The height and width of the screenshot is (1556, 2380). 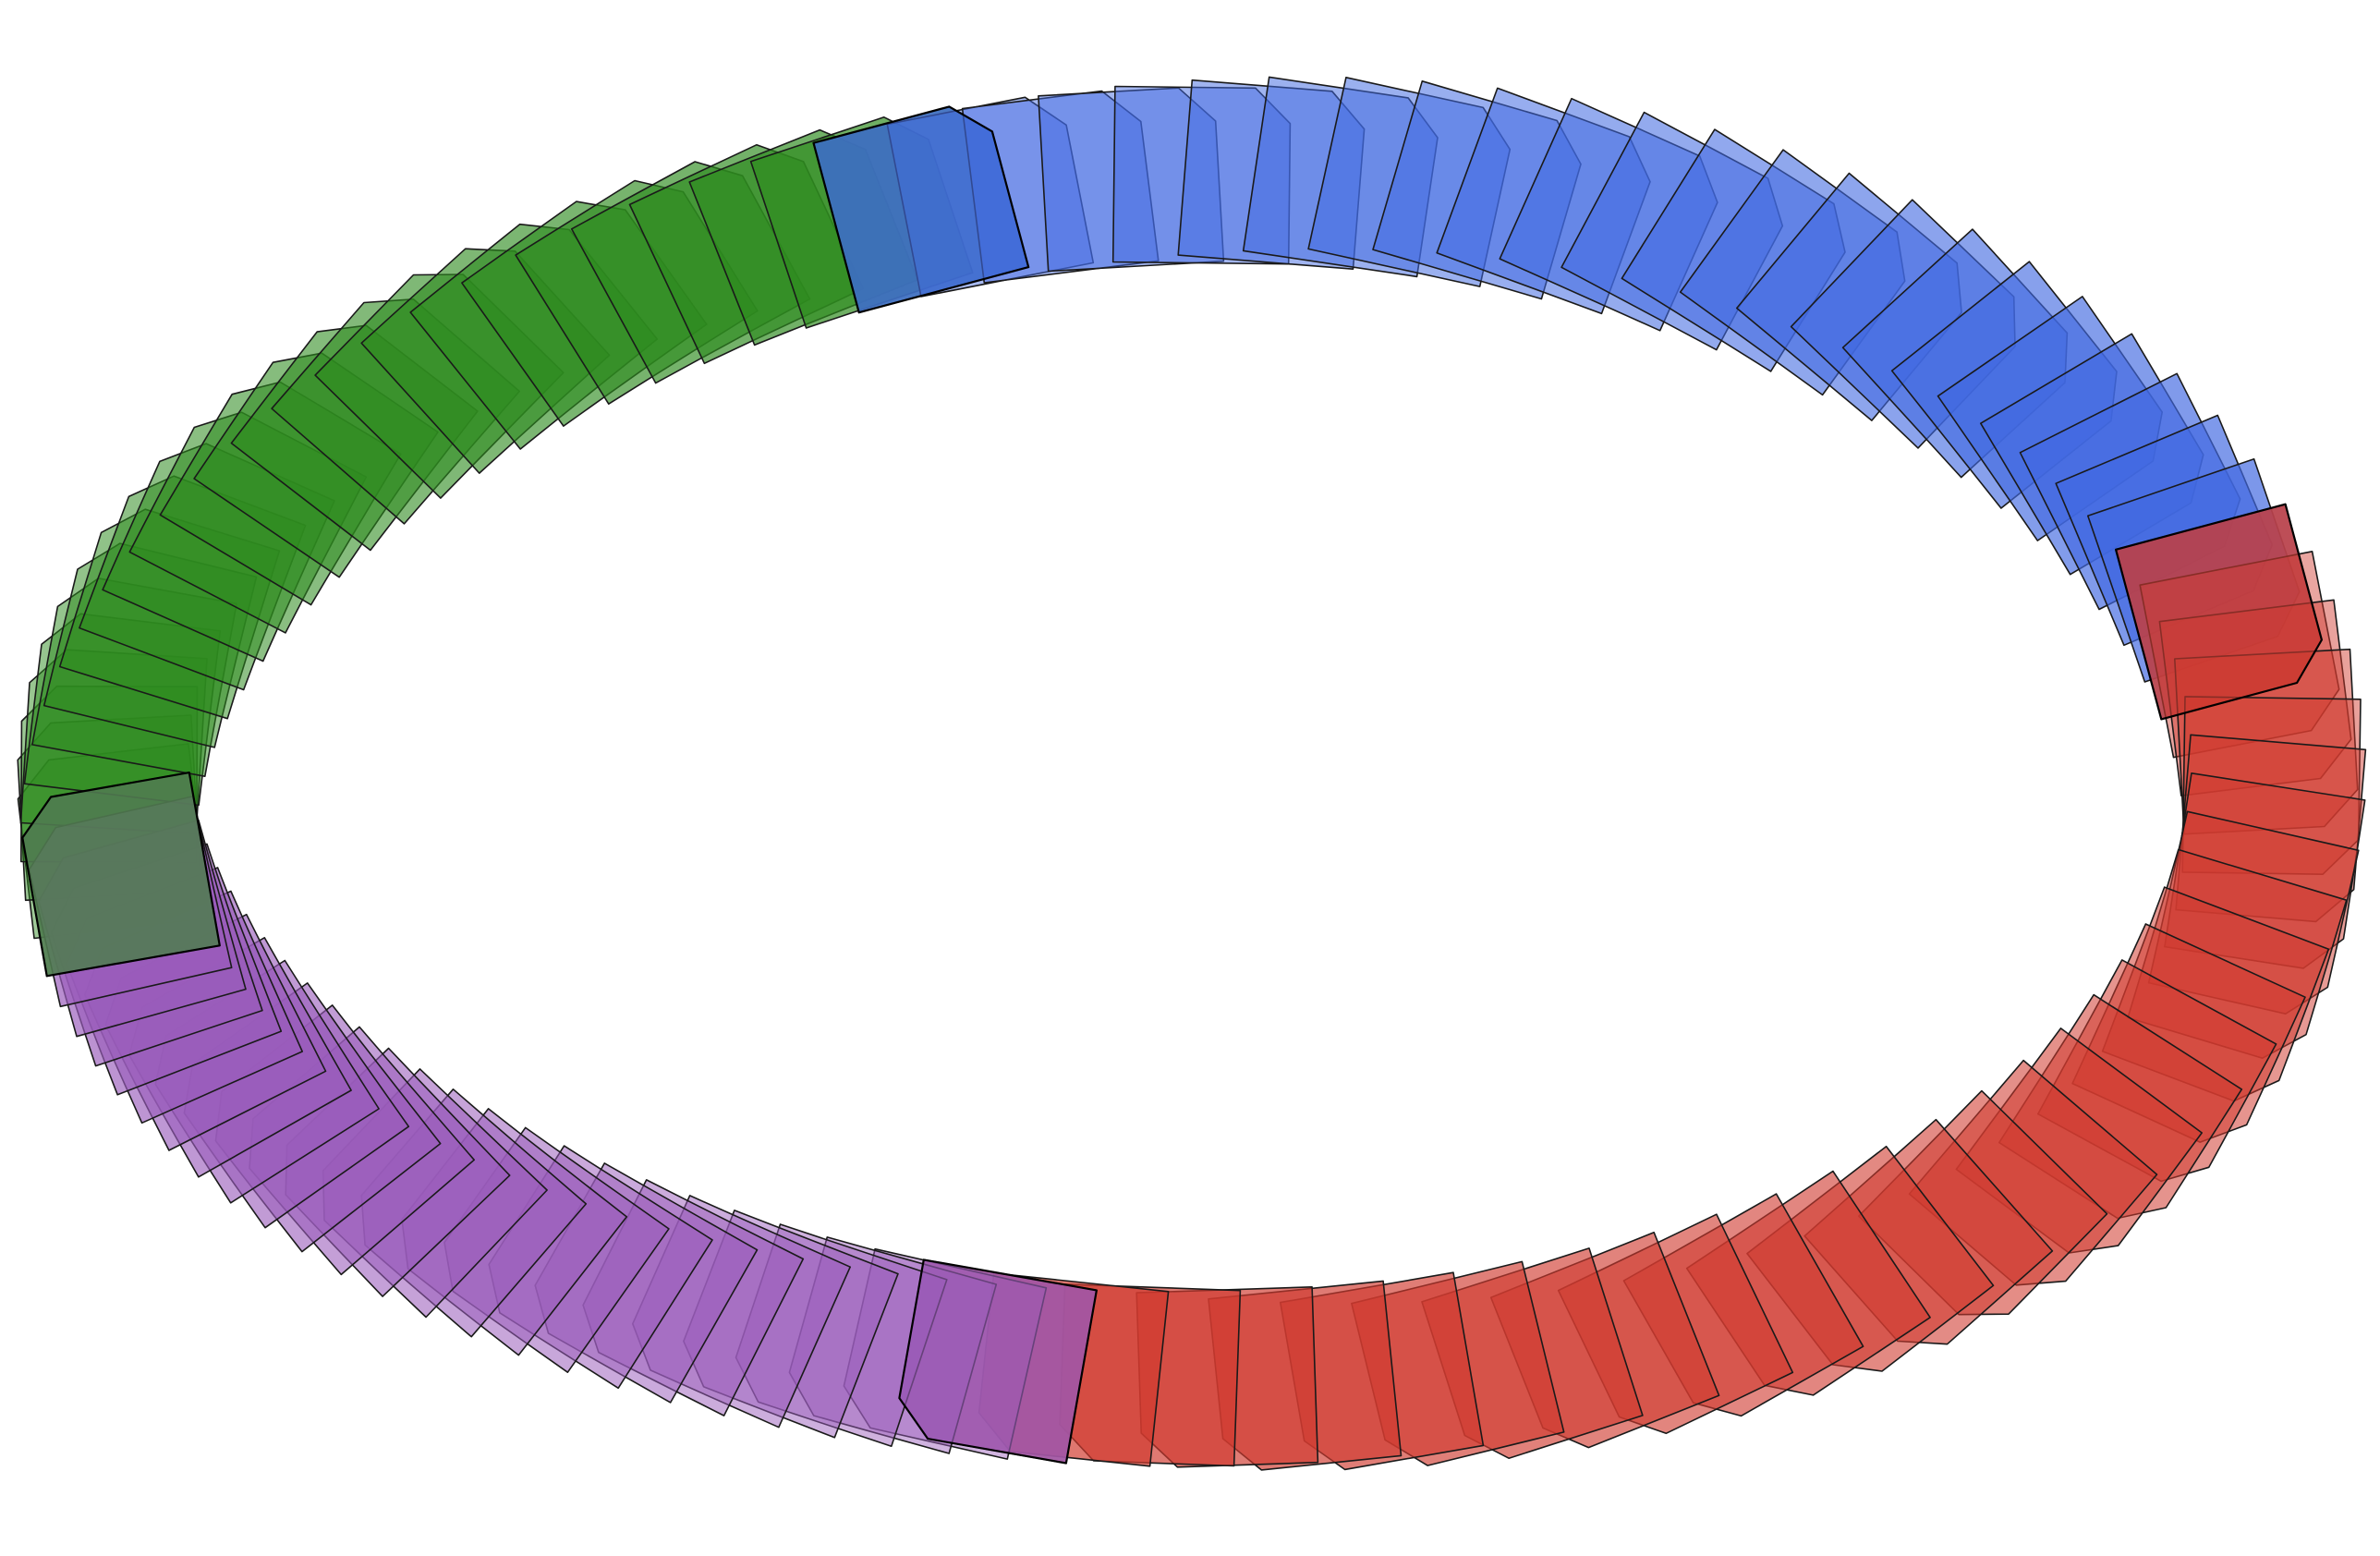 I want to click on purple-segment-start-tile, so click(x=998, y=1361).